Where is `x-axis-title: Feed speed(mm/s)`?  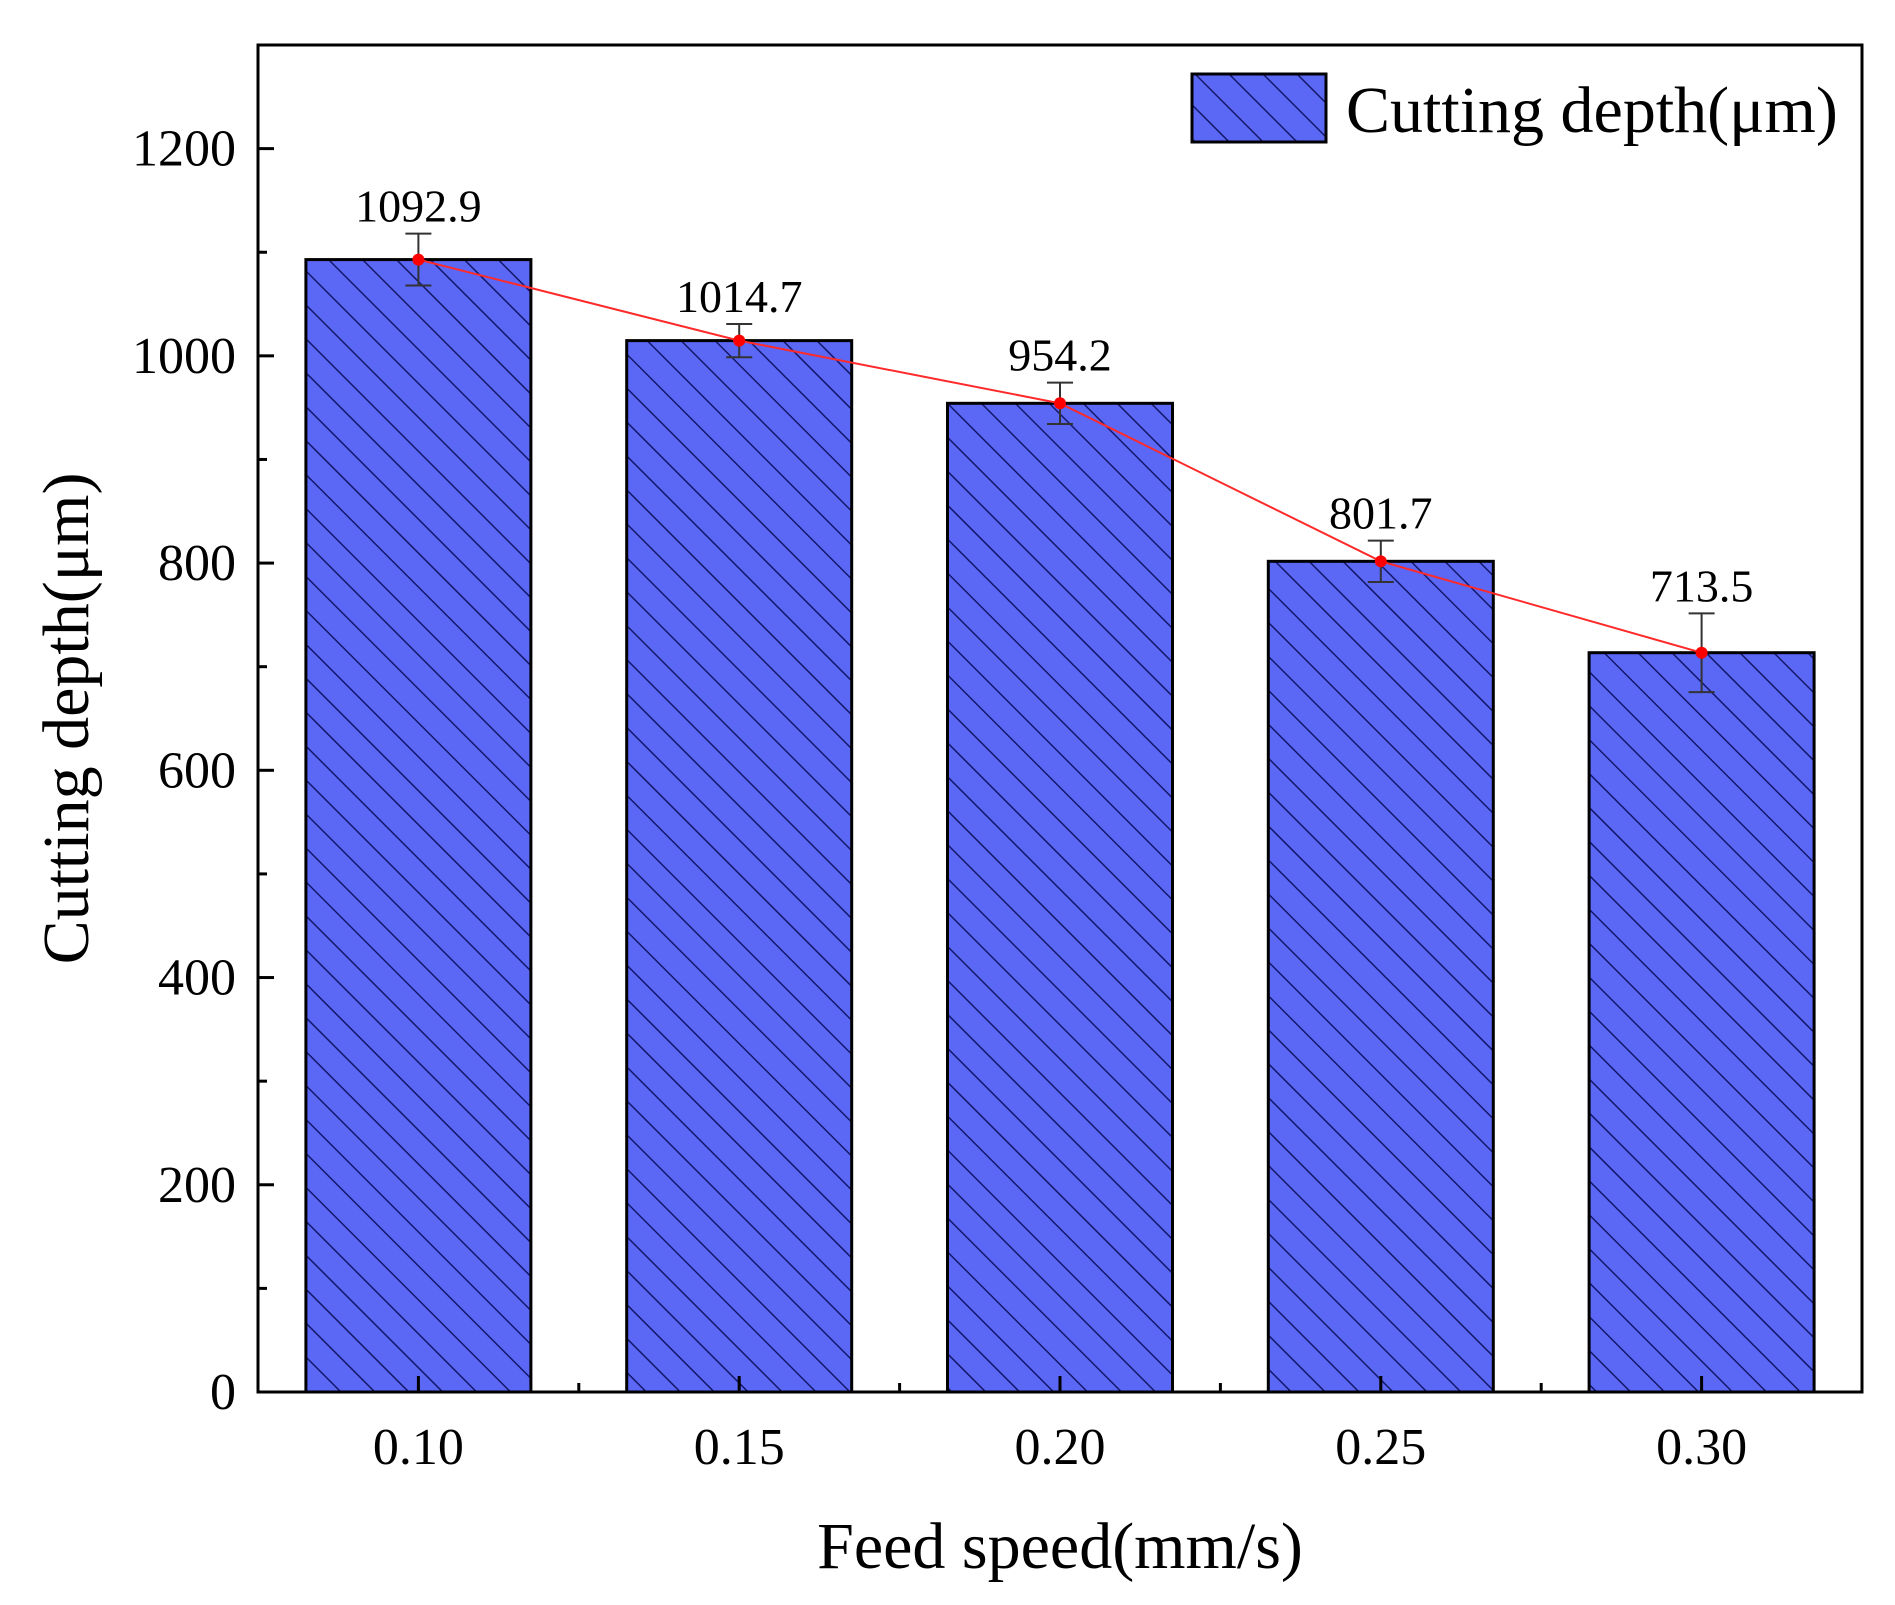
x-axis-title: Feed speed(mm/s) is located at coordinates (1060, 1546).